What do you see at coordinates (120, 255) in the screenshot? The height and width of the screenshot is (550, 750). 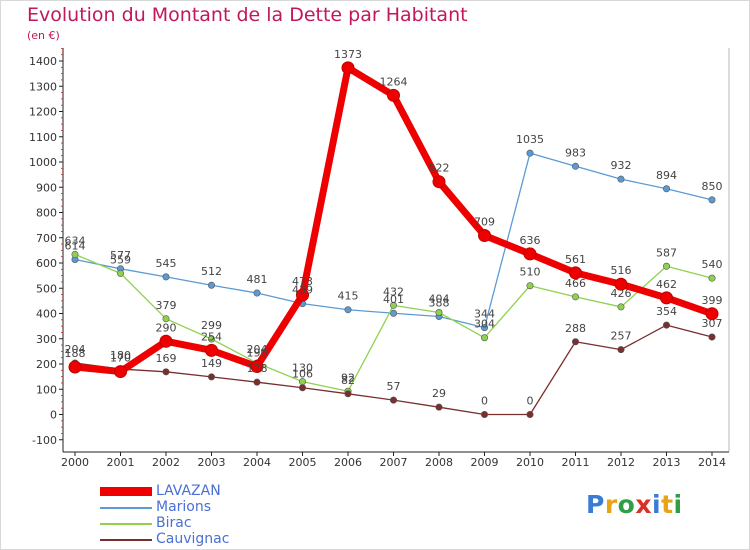 I see `data-label: 577` at bounding box center [120, 255].